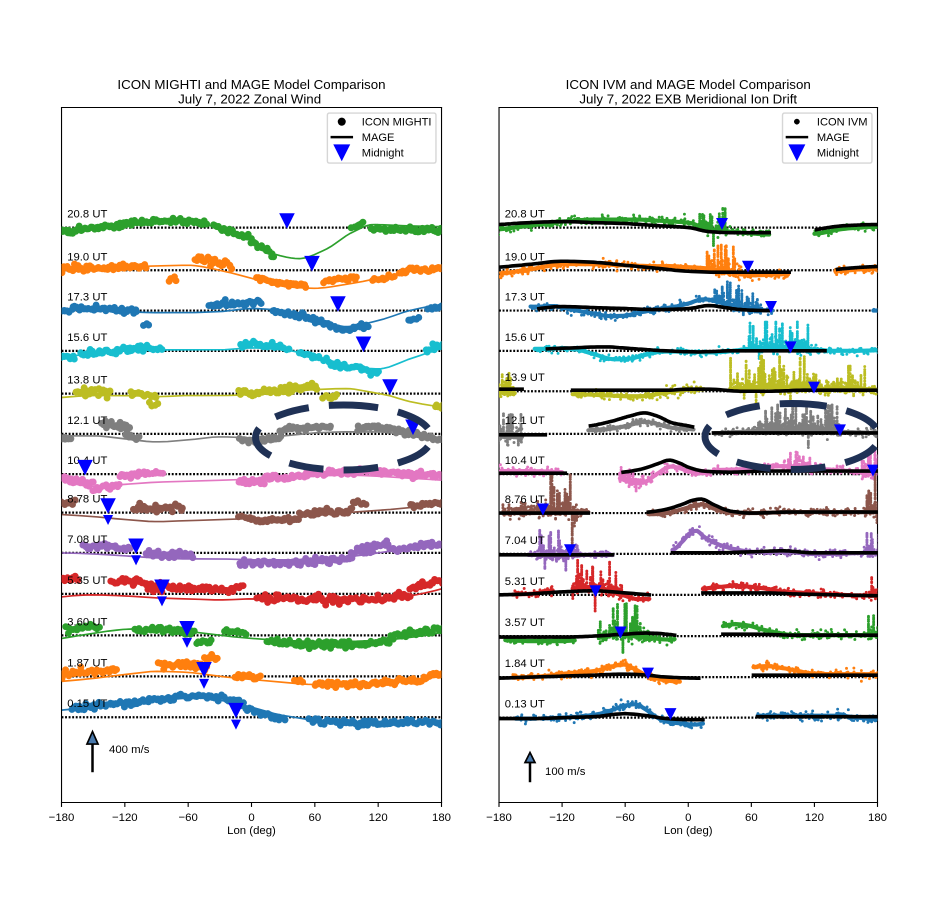 This screenshot has height=902, width=926. I want to click on svg-text: 5.31 UT, so click(525, 582).